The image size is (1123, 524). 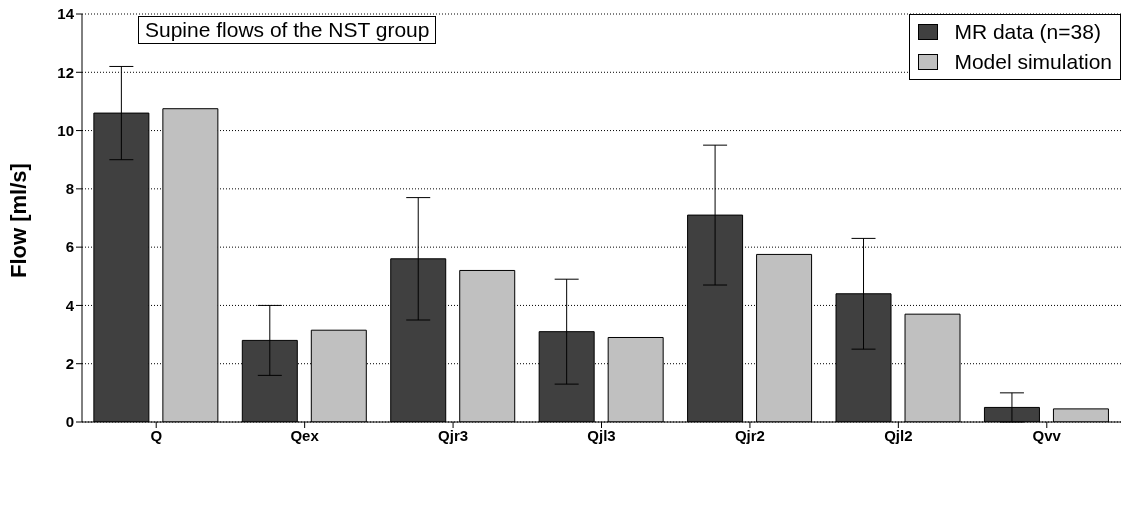 I want to click on x-tick-label: Qjr2, so click(x=749, y=435).